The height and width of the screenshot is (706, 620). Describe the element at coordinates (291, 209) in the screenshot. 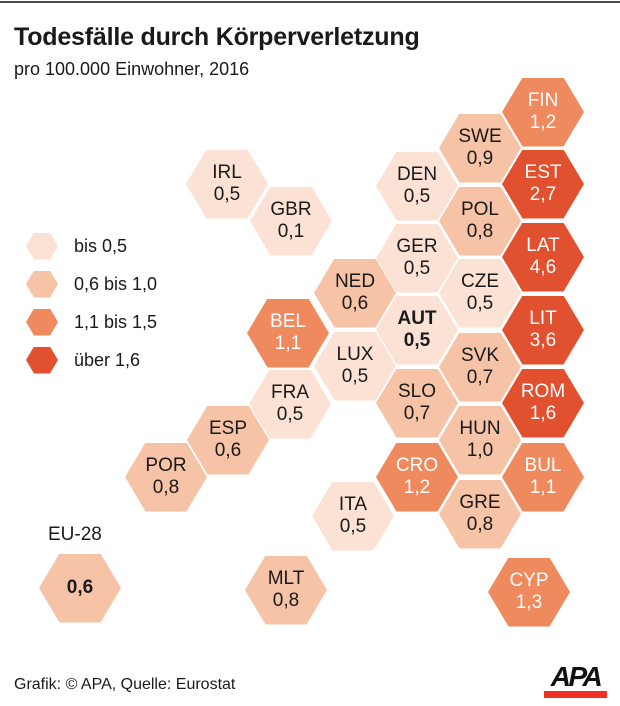

I see `country-code: GBR` at that location.